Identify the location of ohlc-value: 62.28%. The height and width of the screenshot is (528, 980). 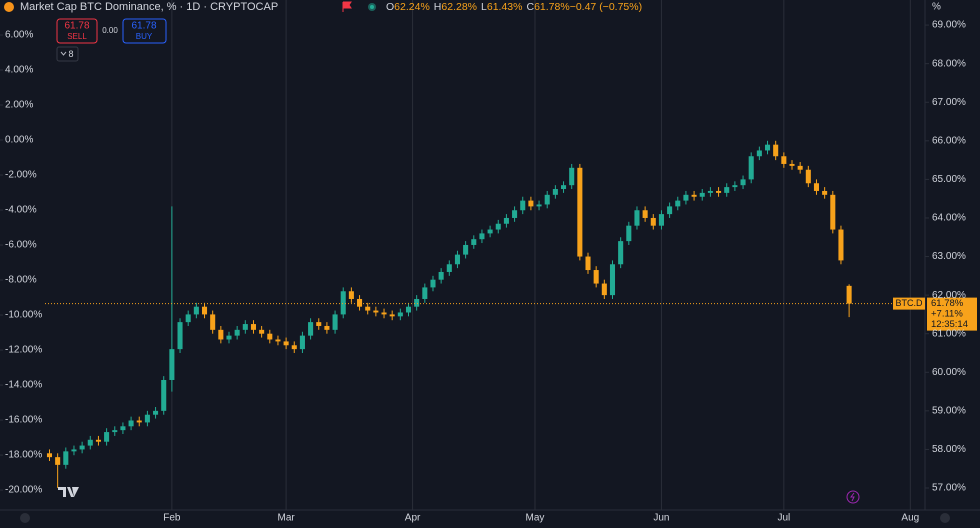
(459, 7).